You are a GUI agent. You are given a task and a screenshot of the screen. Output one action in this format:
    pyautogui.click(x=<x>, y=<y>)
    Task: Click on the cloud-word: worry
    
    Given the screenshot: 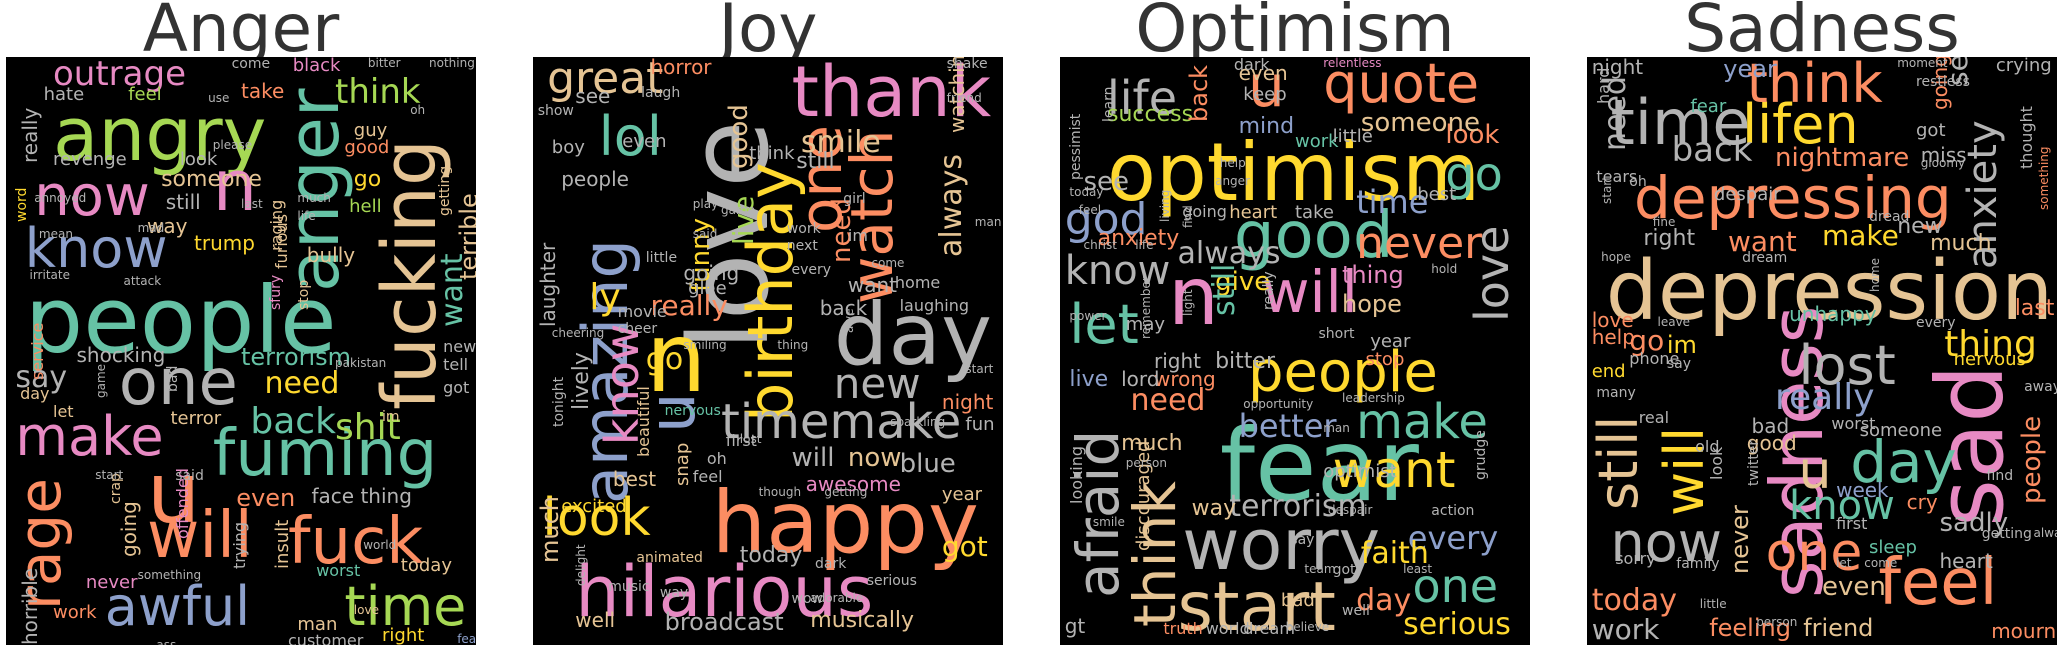 What is the action you would take?
    pyautogui.click(x=1281, y=544)
    